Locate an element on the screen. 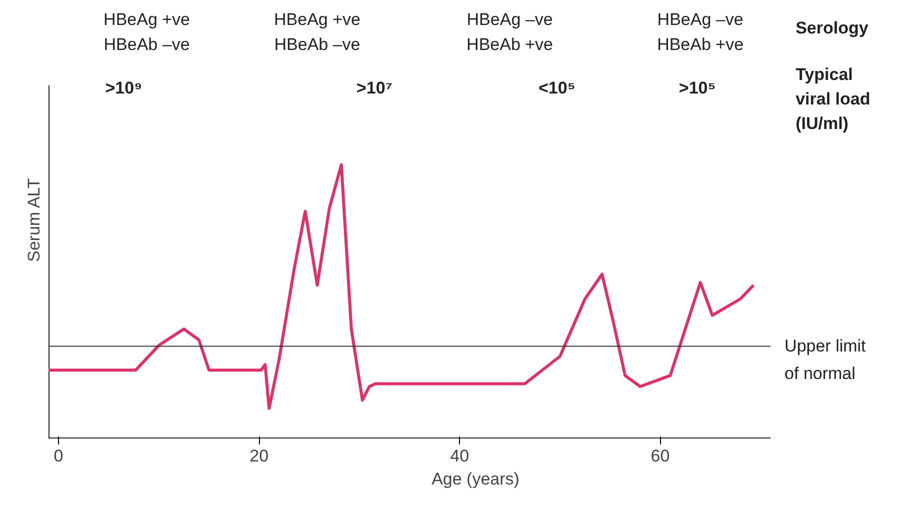  x-tick-label: 0 is located at coordinates (59, 456).